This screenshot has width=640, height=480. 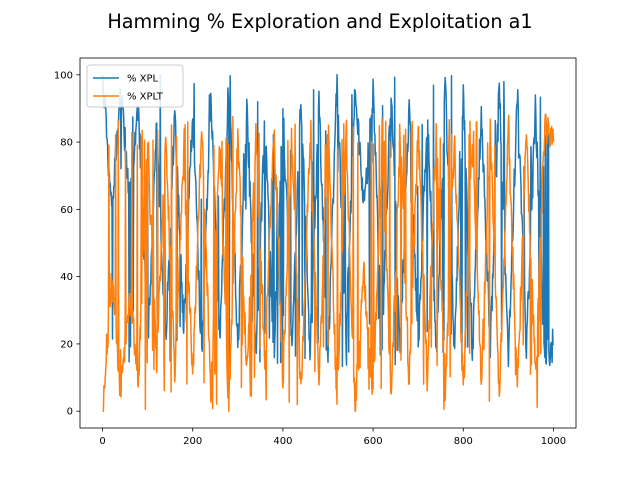 What do you see at coordinates (67, 244) in the screenshot?
I see `y-axis: 0 20 40 60 80 100` at bounding box center [67, 244].